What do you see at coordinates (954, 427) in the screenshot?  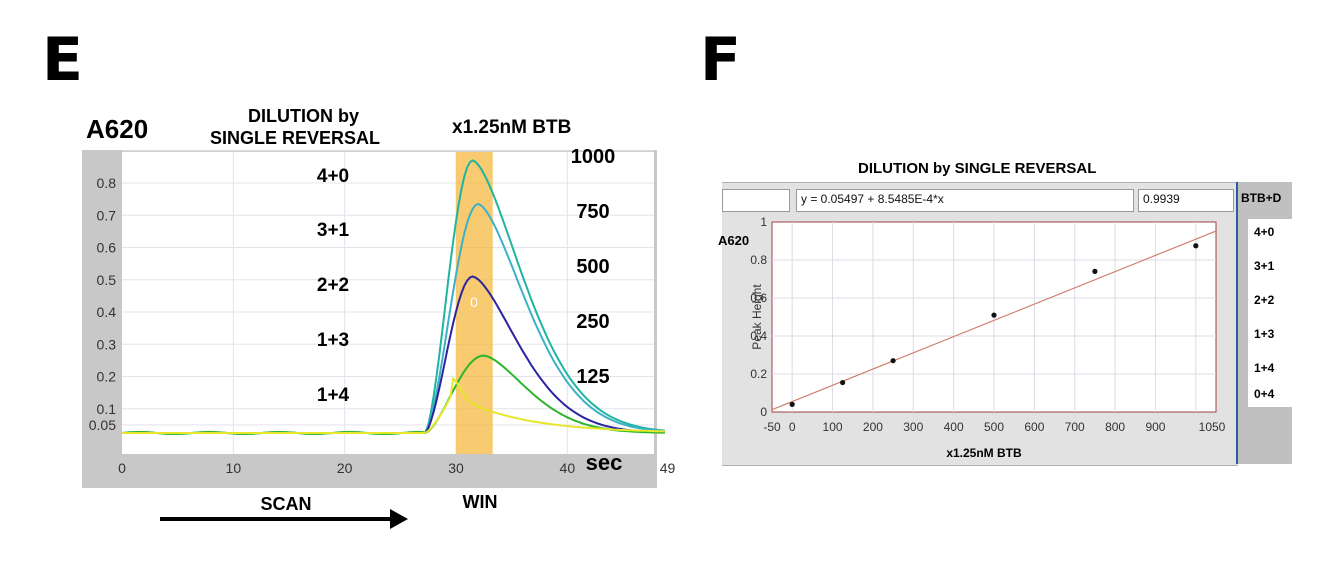 I see `x-tick-label: 400` at bounding box center [954, 427].